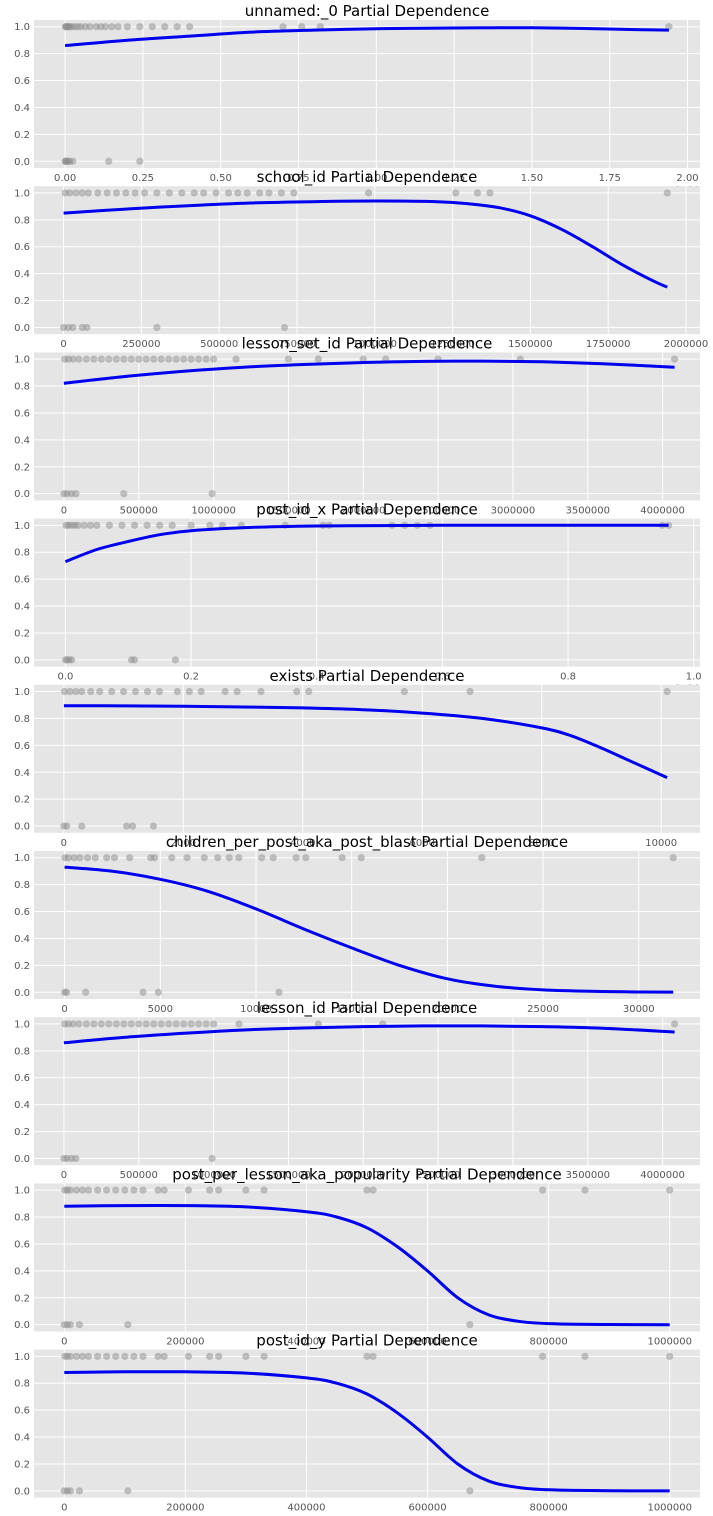  Describe the element at coordinates (366, 510) in the screenshot. I see `chart-title: post_id_x Partial Dependence` at that location.